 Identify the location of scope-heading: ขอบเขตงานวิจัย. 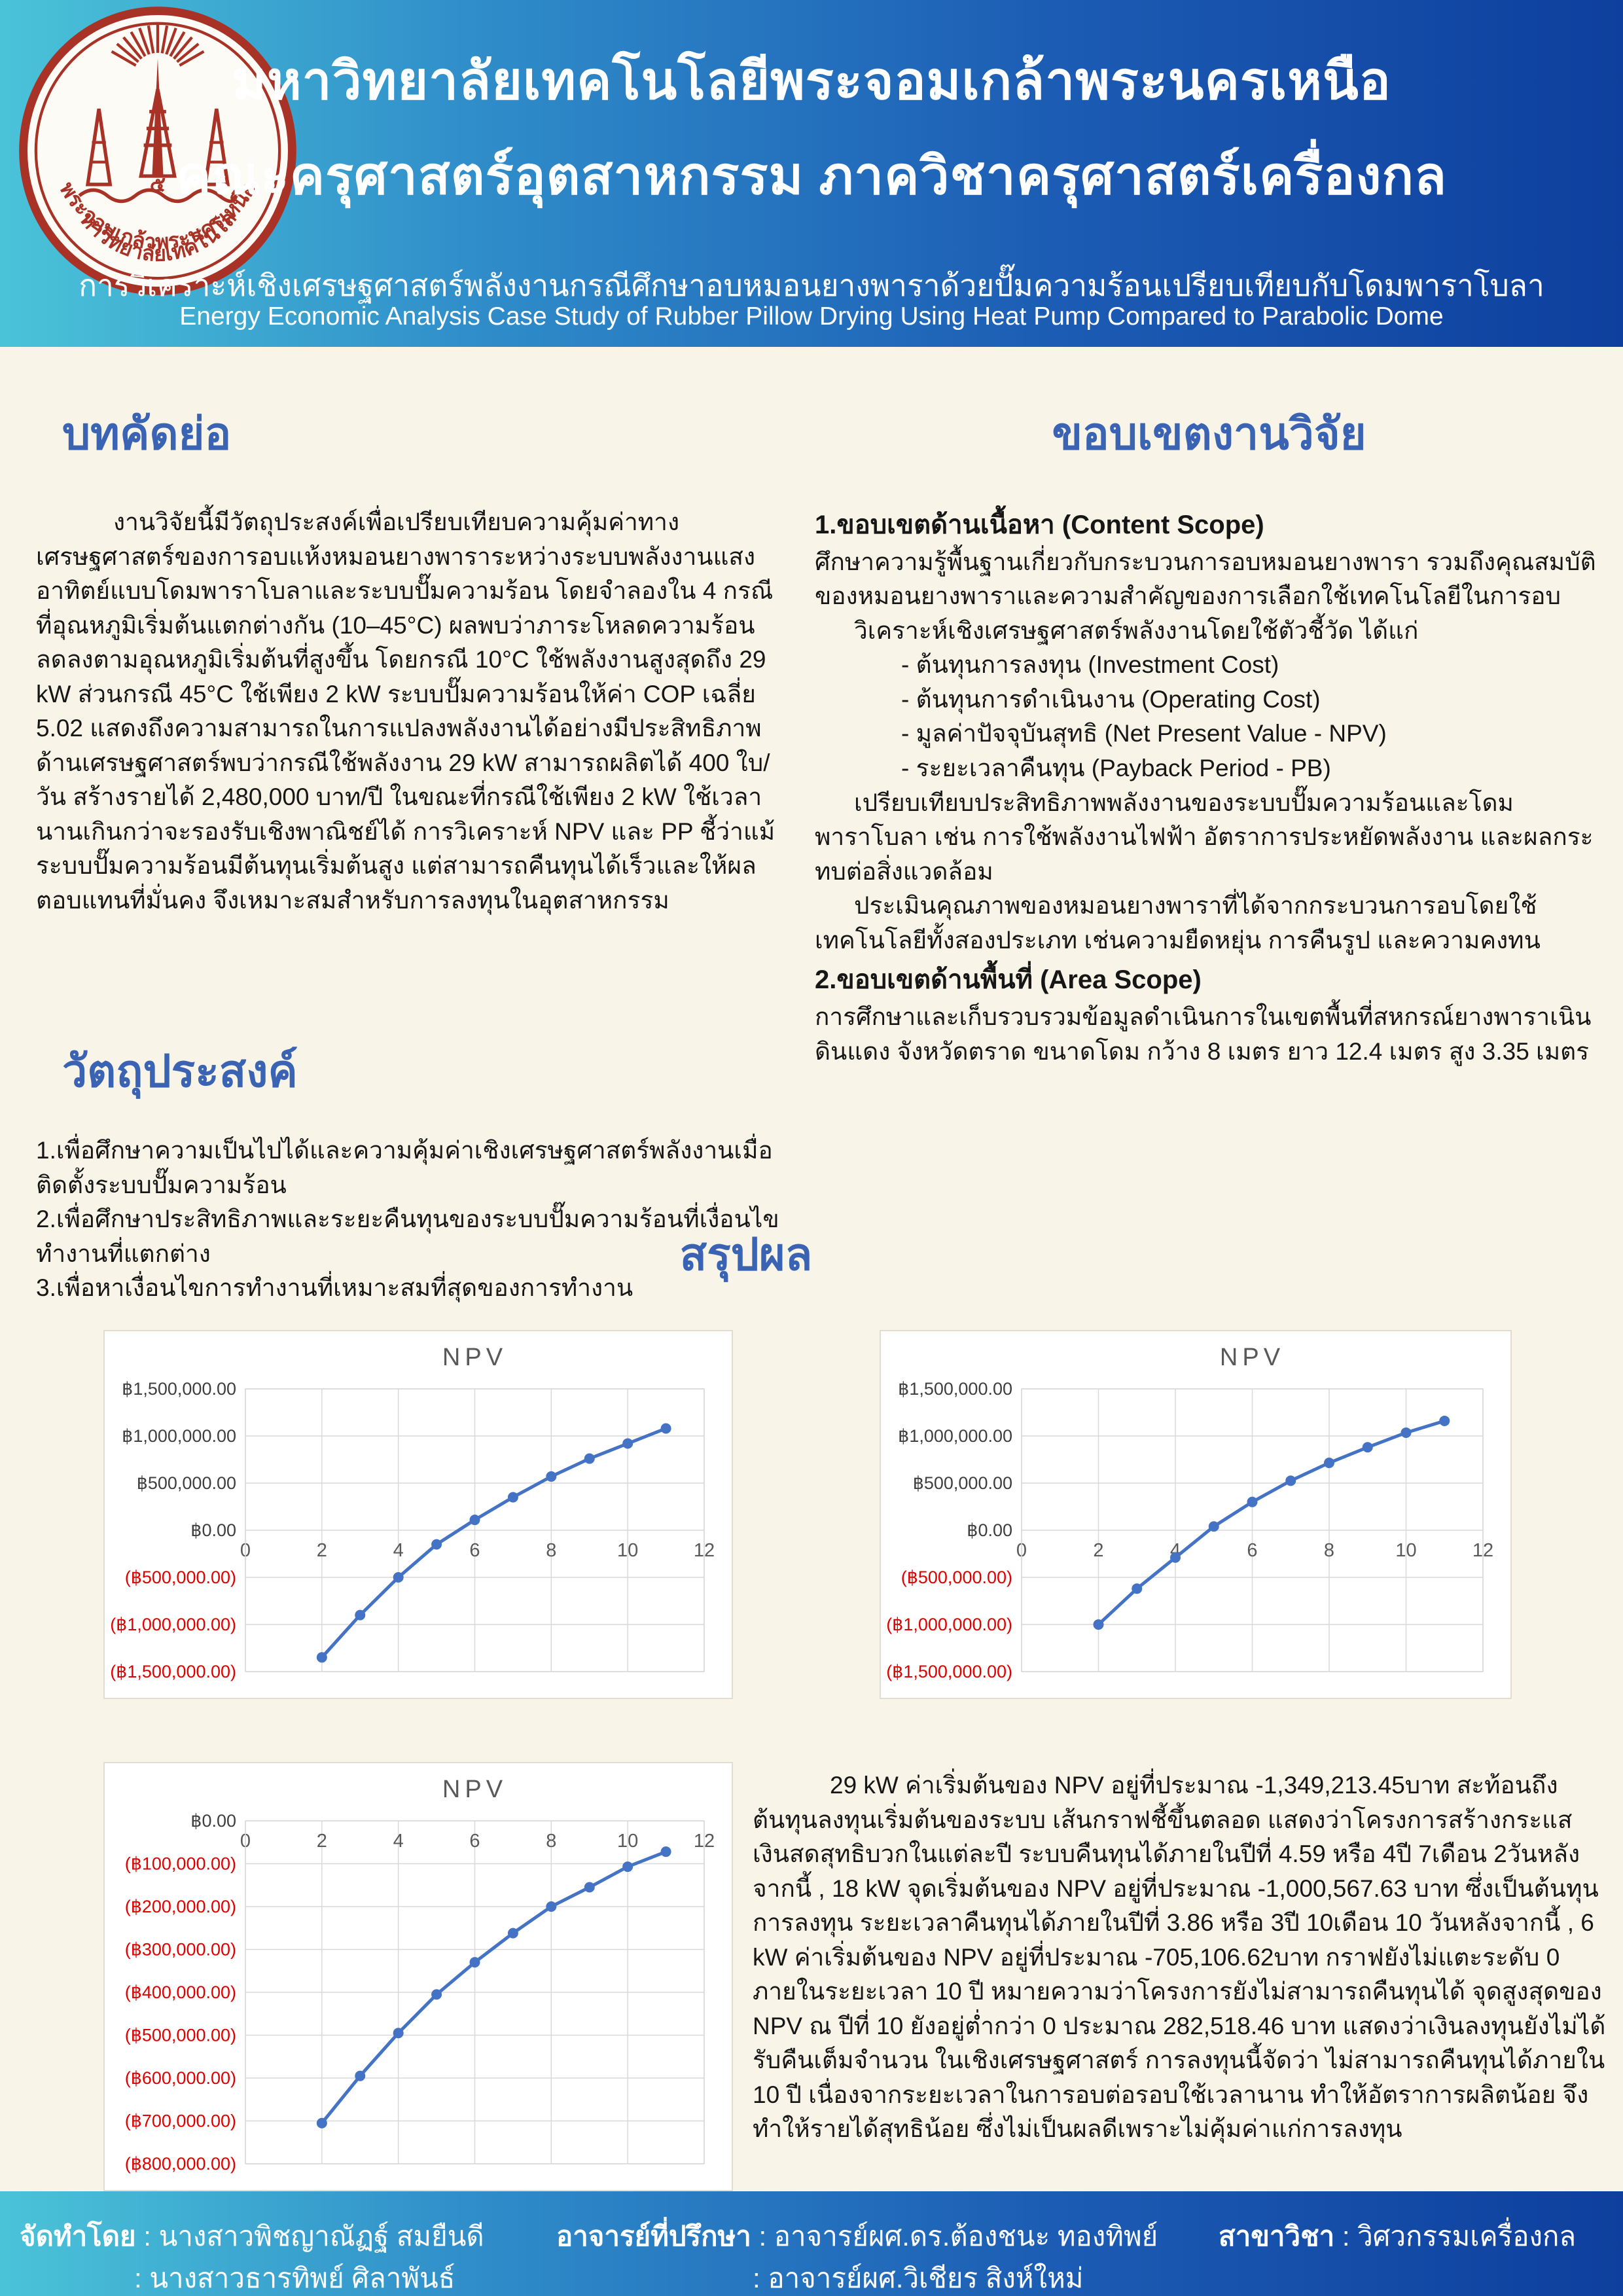
(1209, 434).